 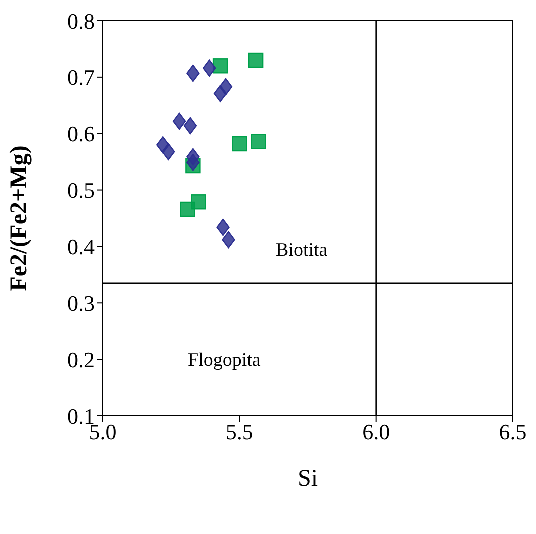 What do you see at coordinates (81, 191) in the screenshot?
I see `y-tick-label: 0.5` at bounding box center [81, 191].